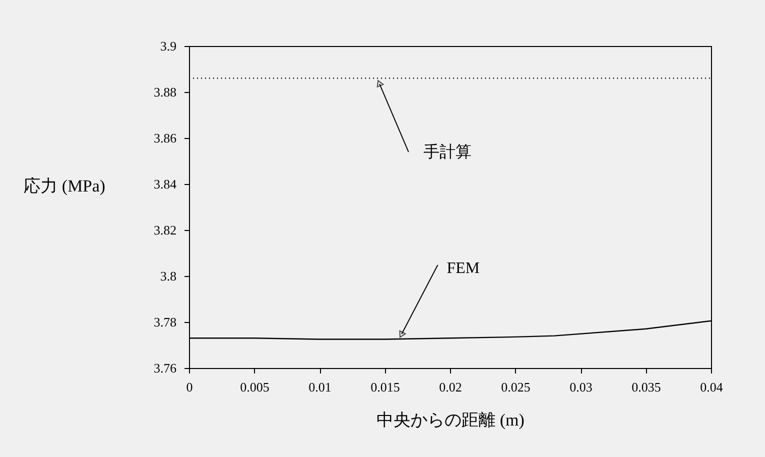  Describe the element at coordinates (168, 276) in the screenshot. I see `y-tick-label: 3.8` at that location.